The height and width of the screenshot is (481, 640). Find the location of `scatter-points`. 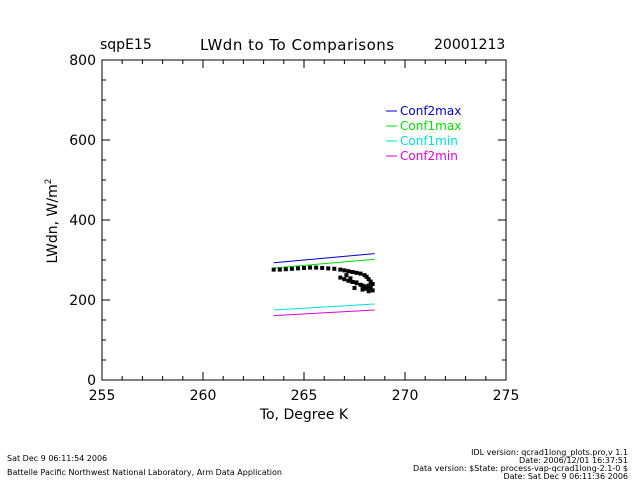

scatter-points is located at coordinates (323, 279).